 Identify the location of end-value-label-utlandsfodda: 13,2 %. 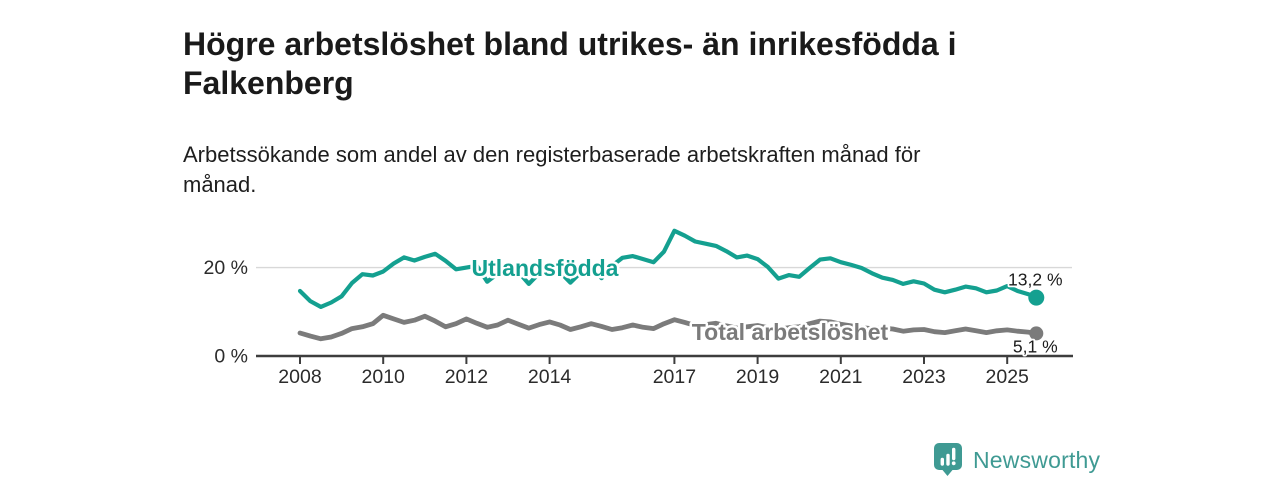
(1035, 280).